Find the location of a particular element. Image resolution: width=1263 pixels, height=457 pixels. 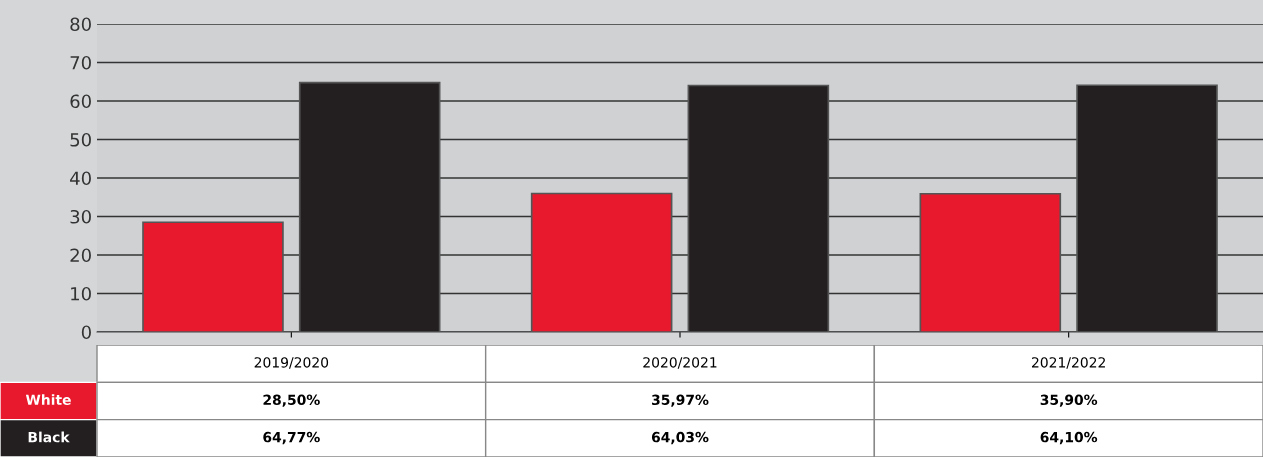

text: White is located at coordinates (48, 400).